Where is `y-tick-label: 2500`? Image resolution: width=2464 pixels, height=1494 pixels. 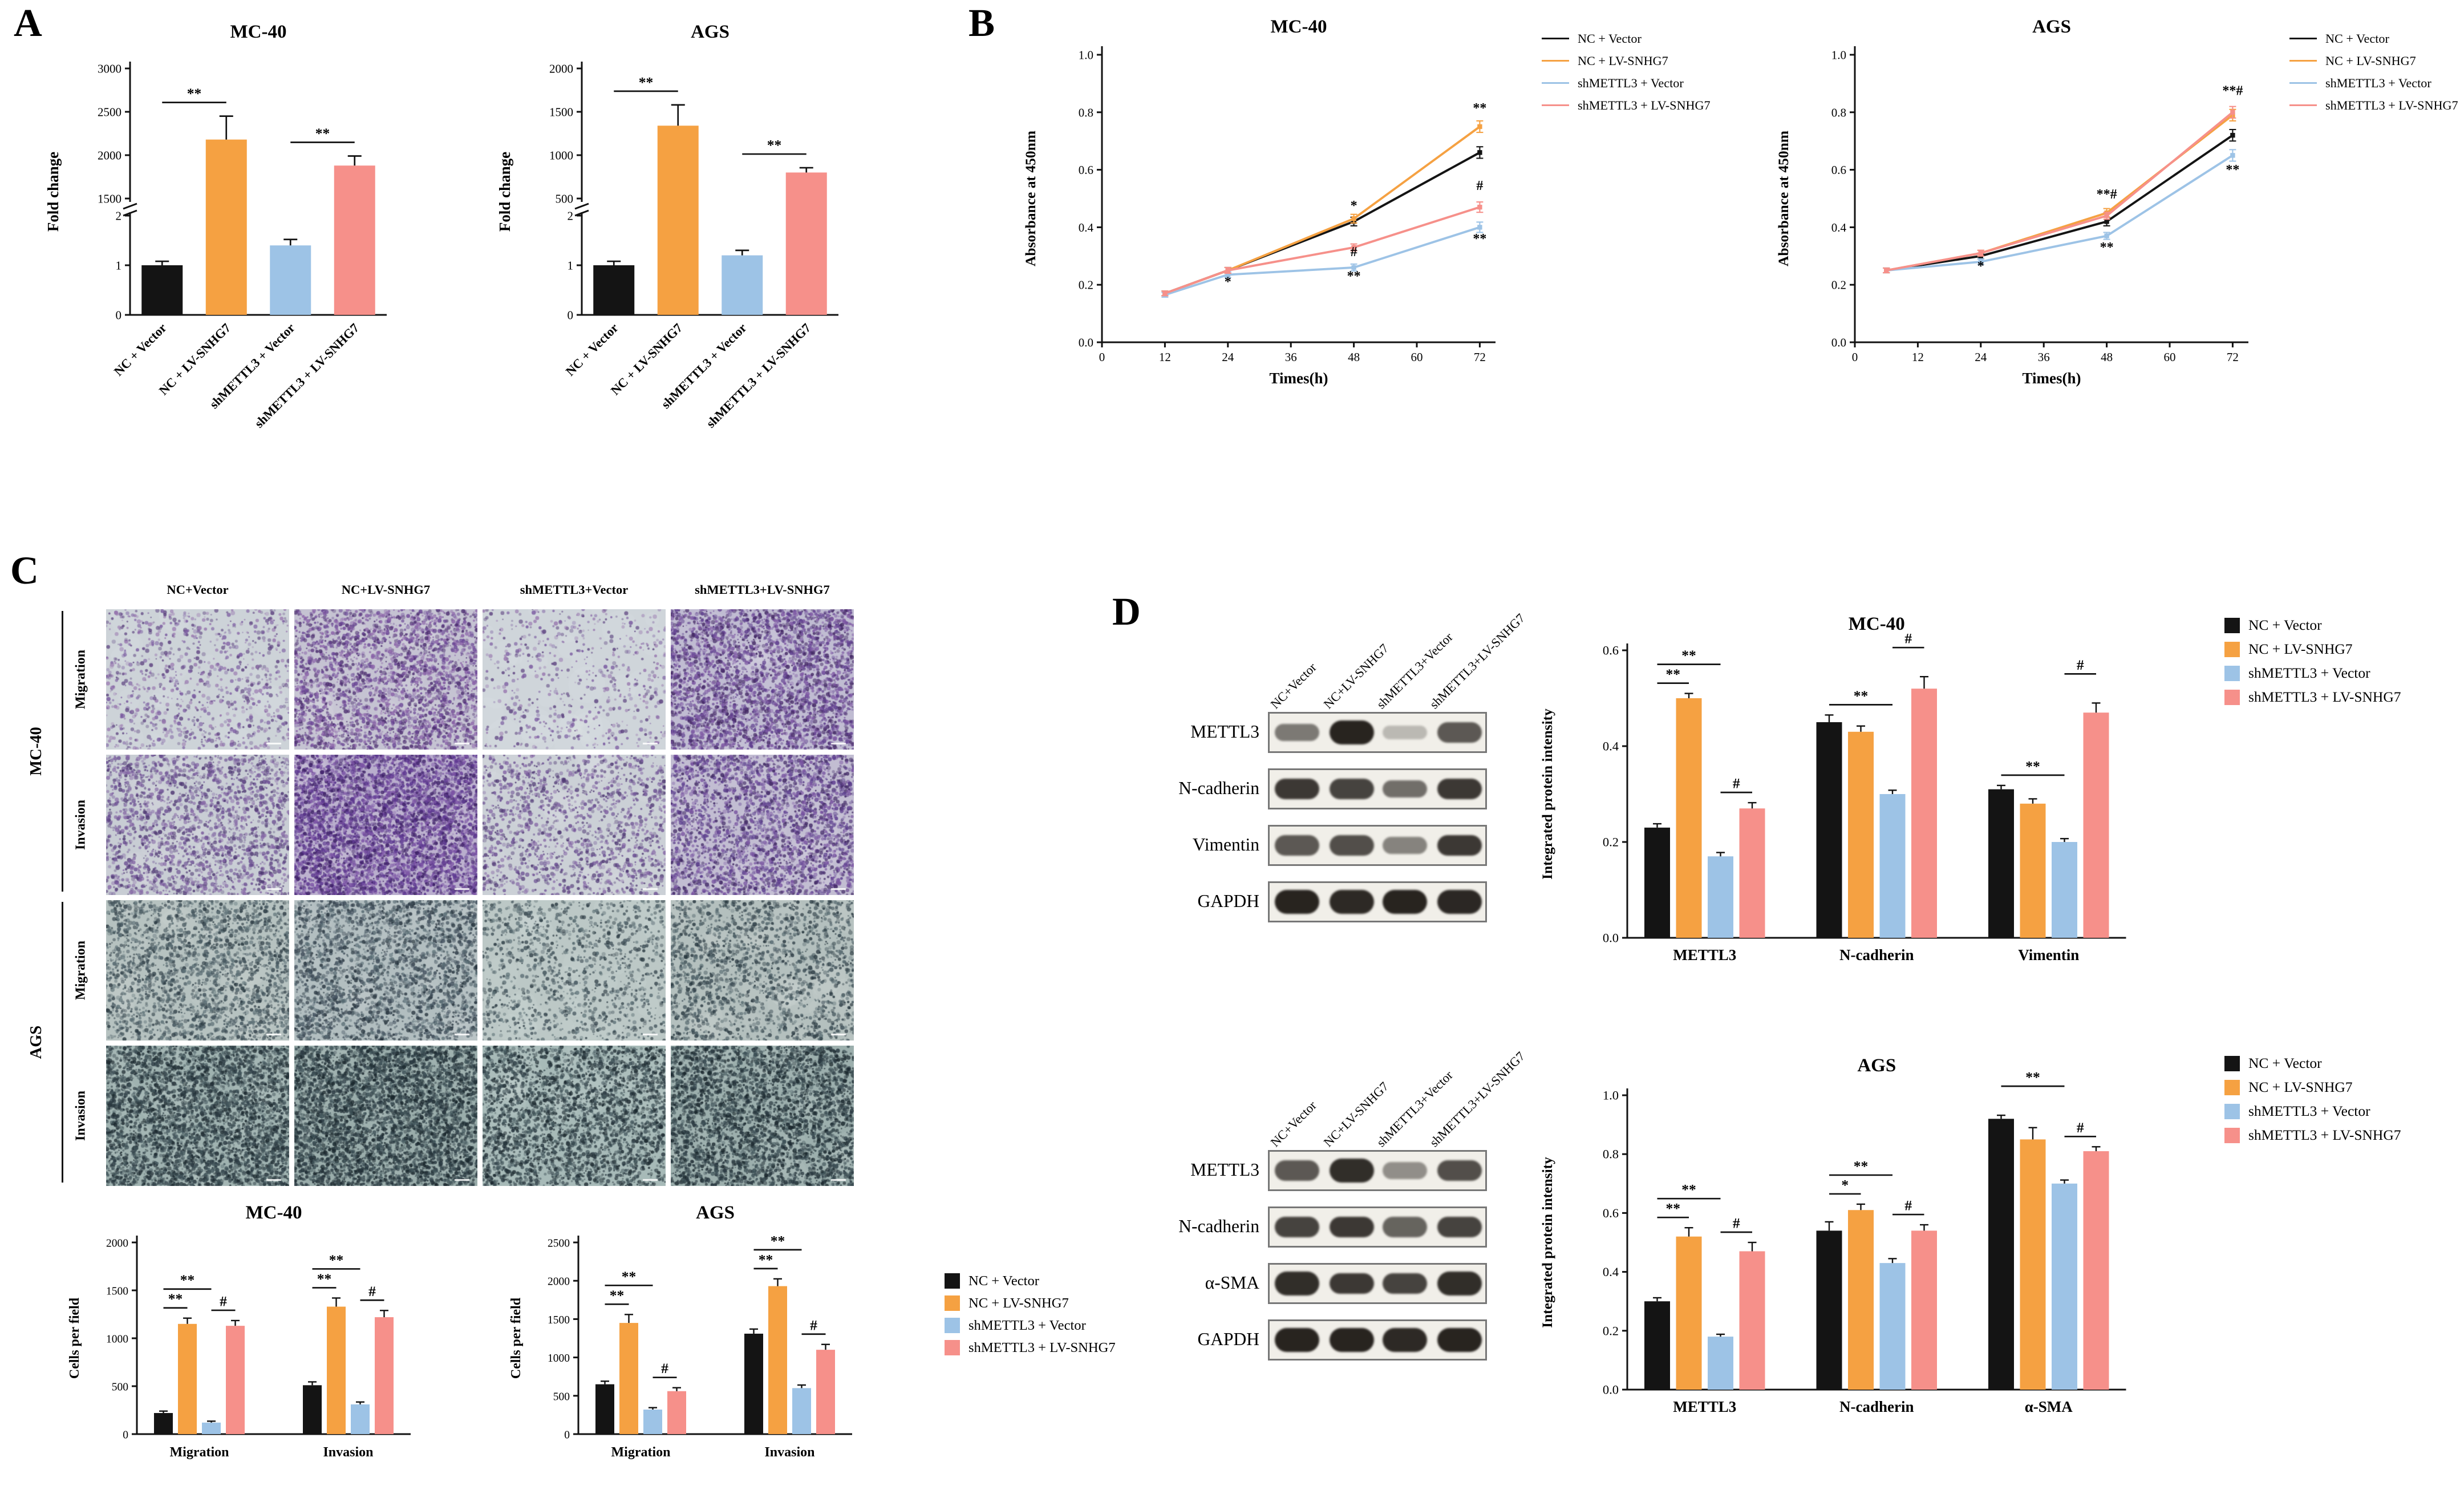 y-tick-label: 2500 is located at coordinates (559, 1244).